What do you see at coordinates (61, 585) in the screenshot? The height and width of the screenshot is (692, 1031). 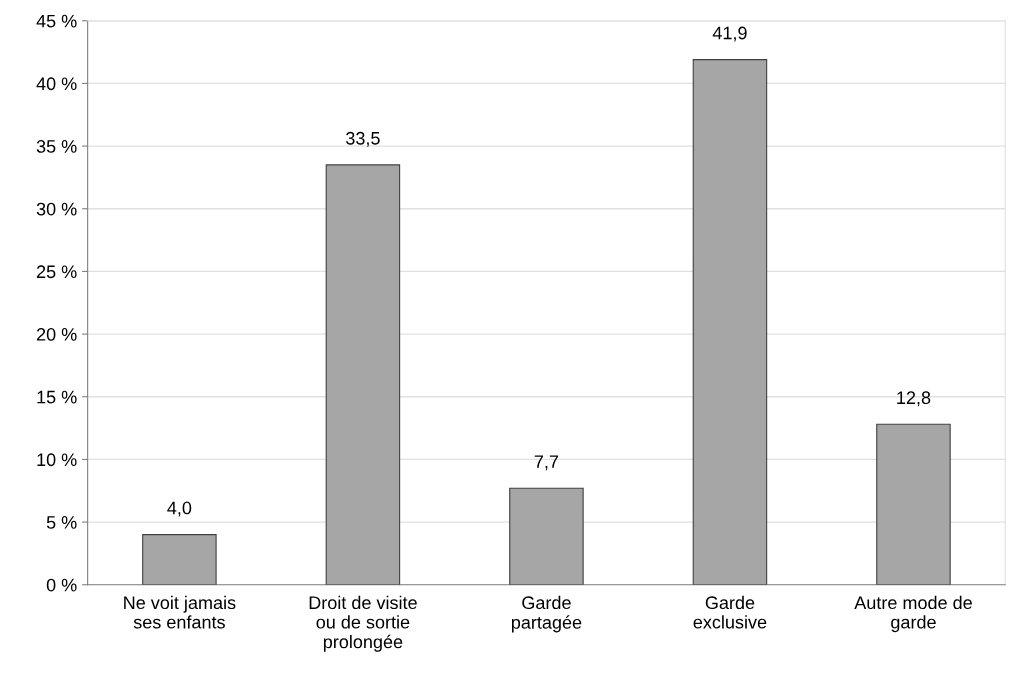 I see `y-tick-label: 0 %` at bounding box center [61, 585].